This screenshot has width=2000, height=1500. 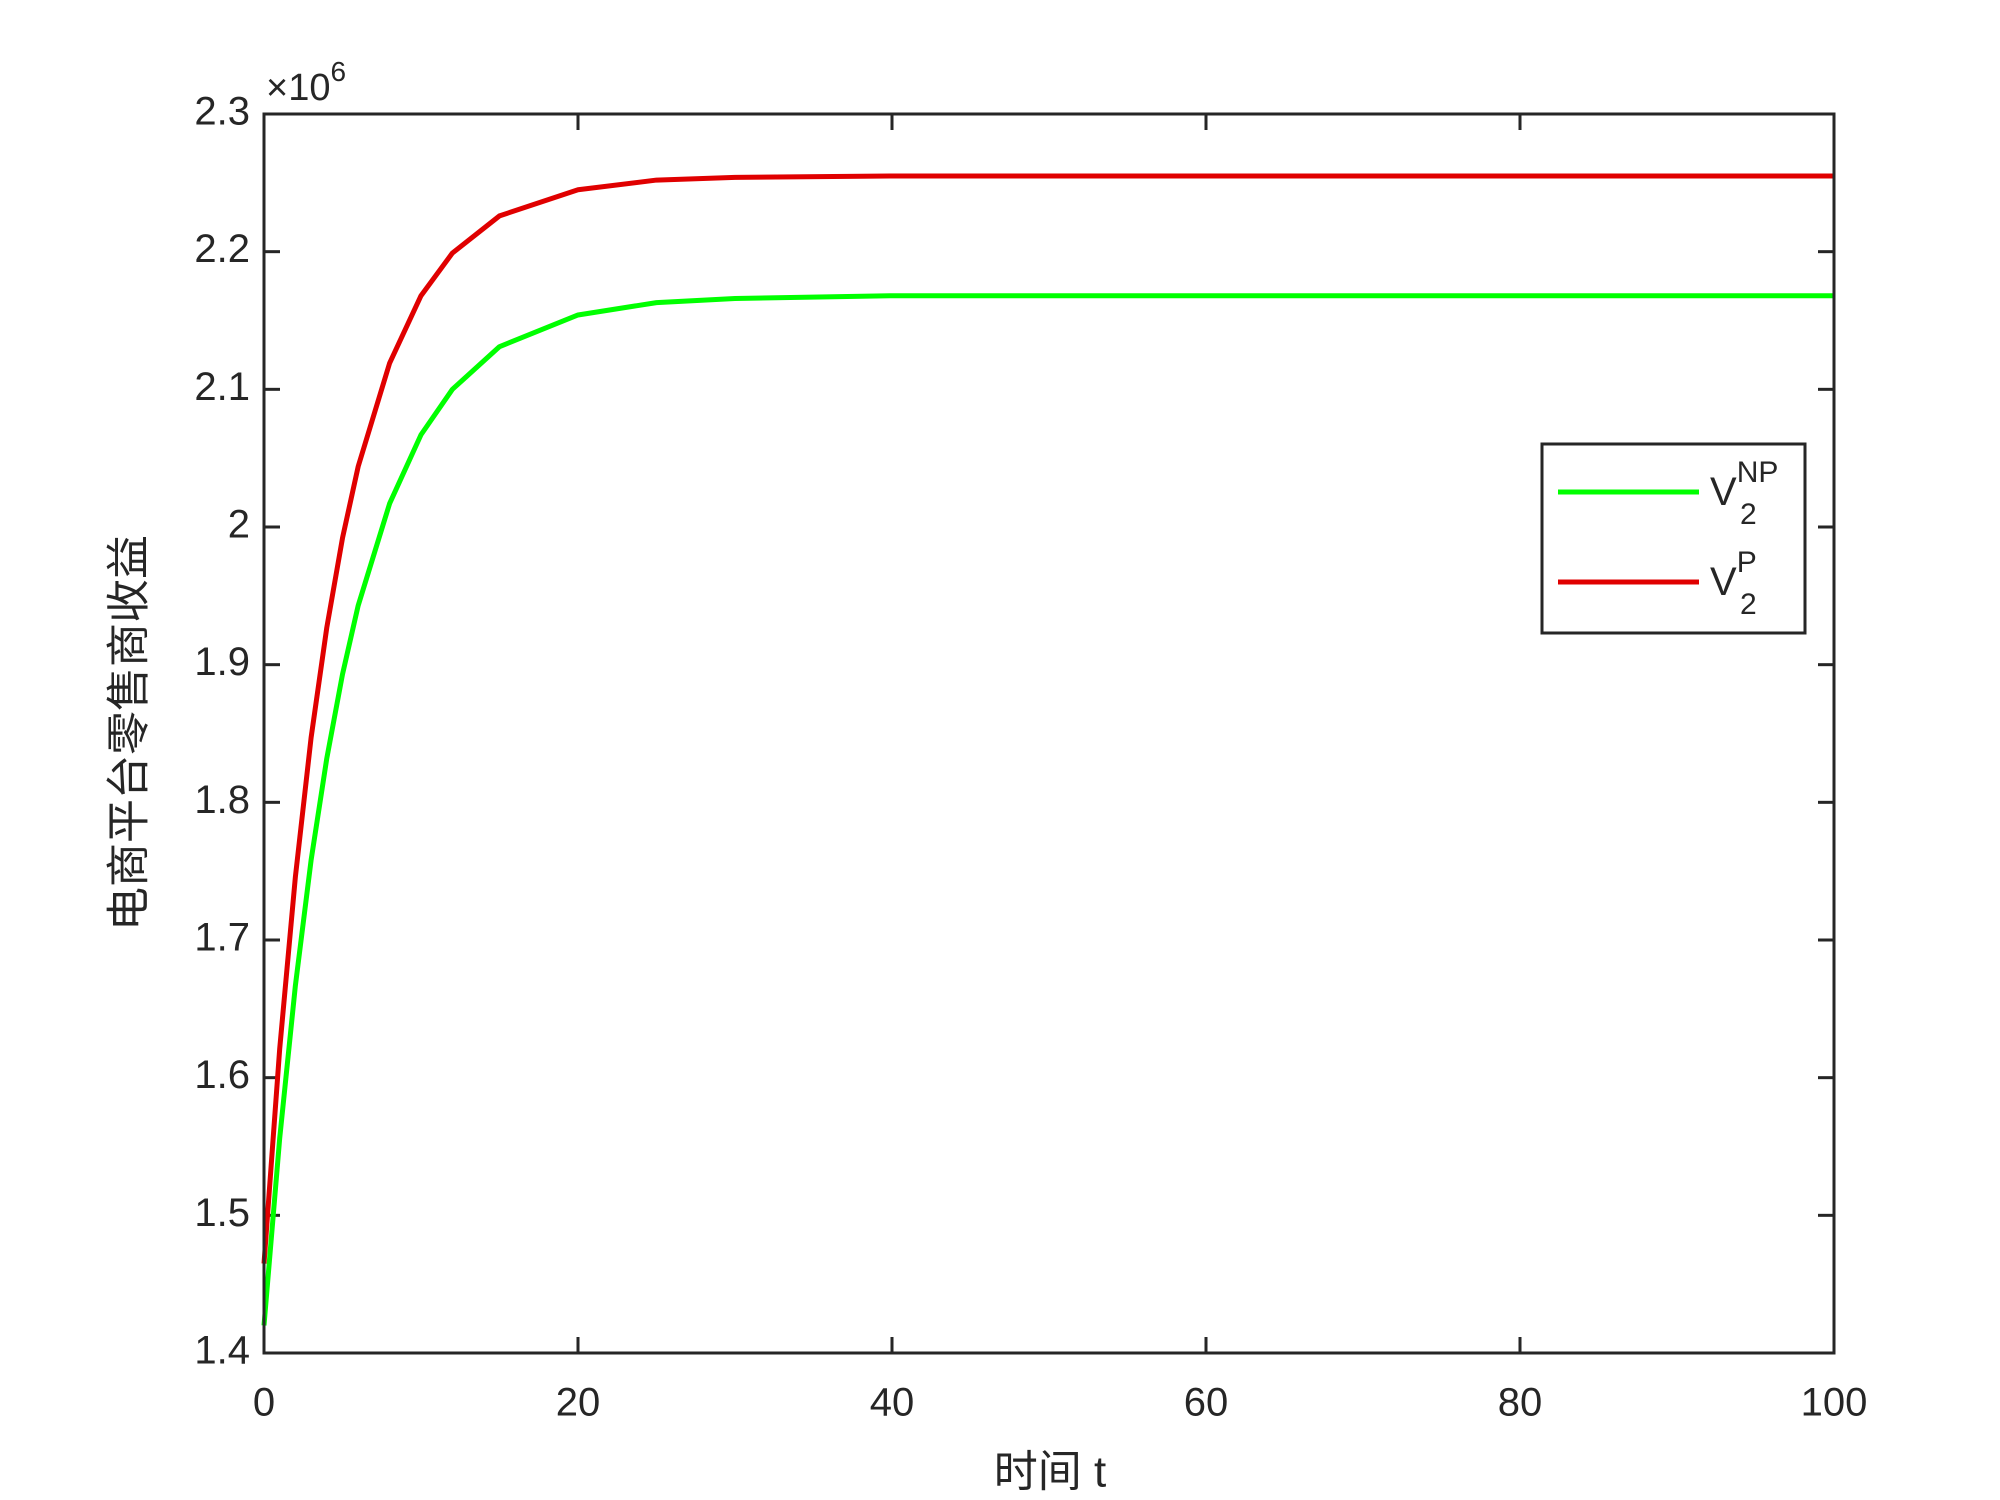 I want to click on y-tick-label: 1.6, so click(x=222, y=1075).